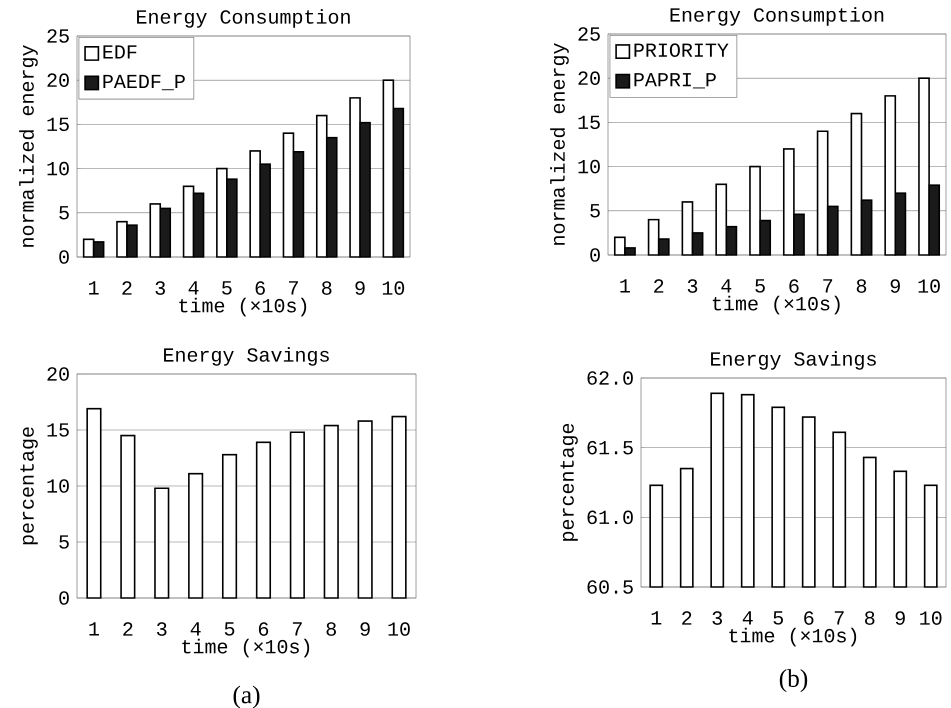 The height and width of the screenshot is (708, 951). What do you see at coordinates (681, 50) in the screenshot?
I see `legend-label: PRIORITY` at bounding box center [681, 50].